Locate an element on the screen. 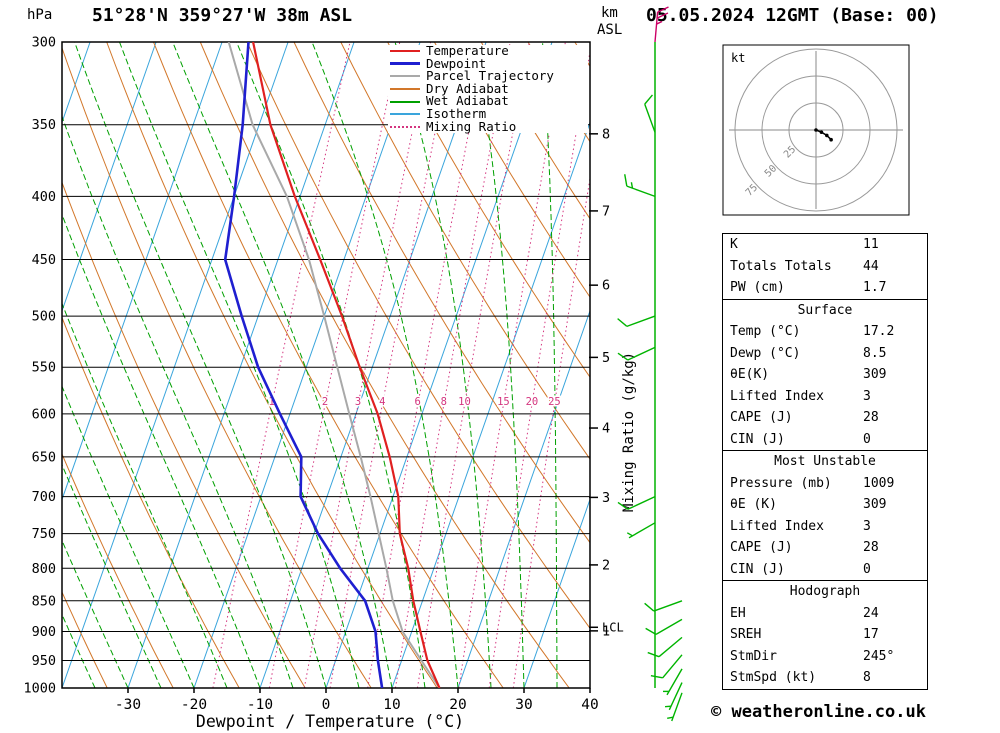 The image size is (1000, 733). stats-row: SREH 17 is located at coordinates (825, 635).